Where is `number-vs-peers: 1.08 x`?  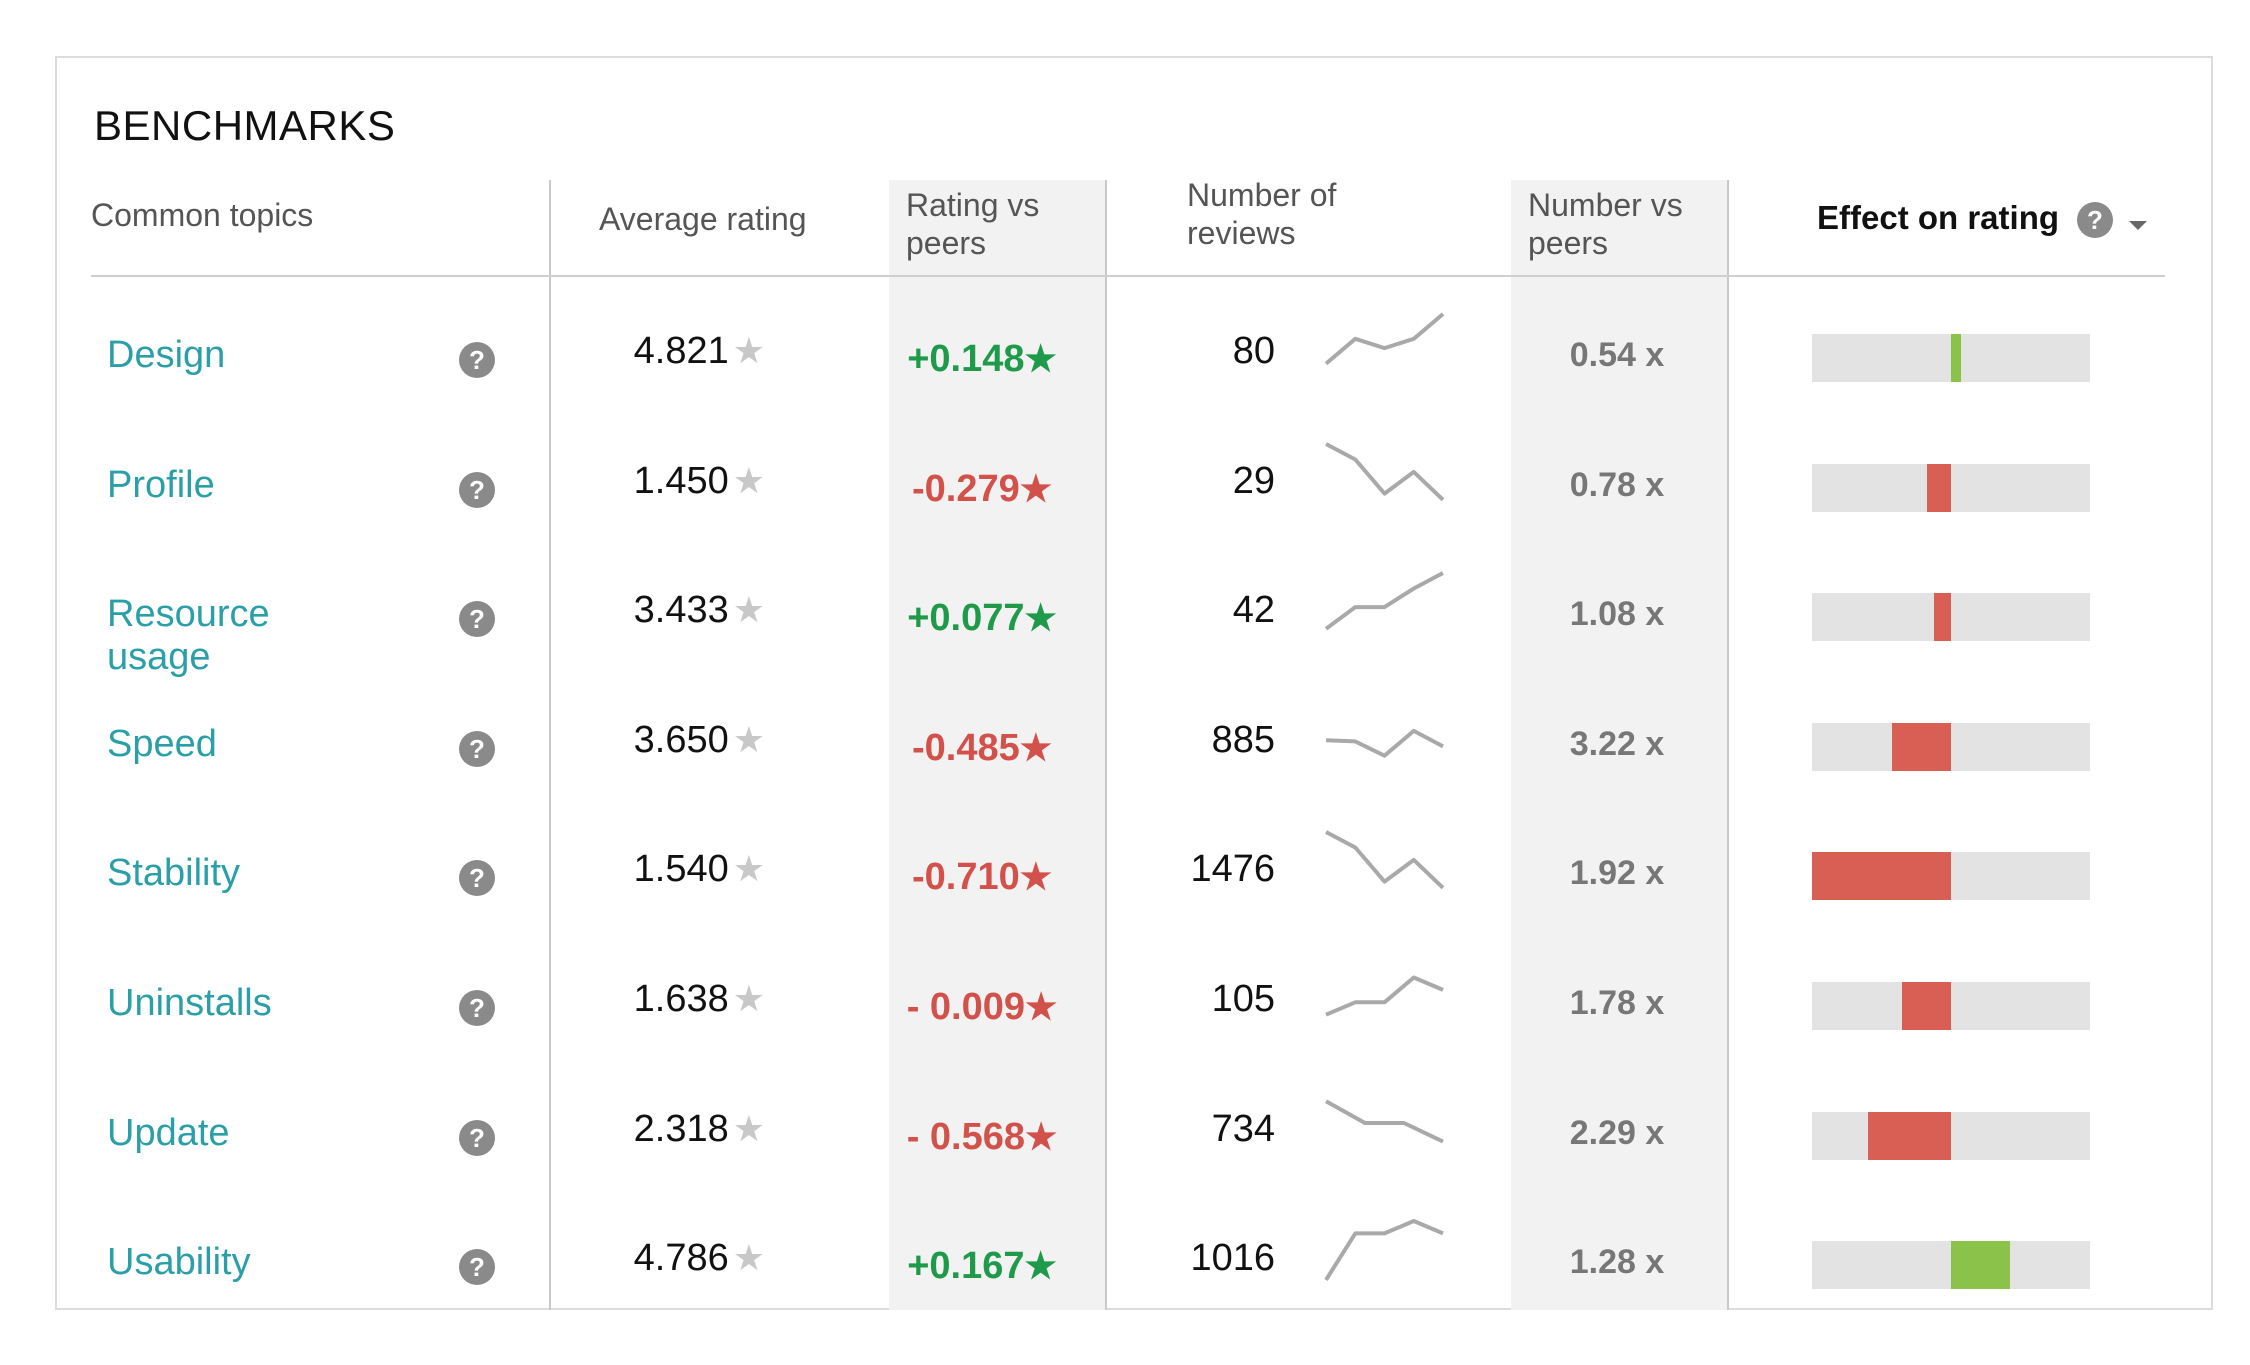 number-vs-peers: 1.08 x is located at coordinates (1617, 614).